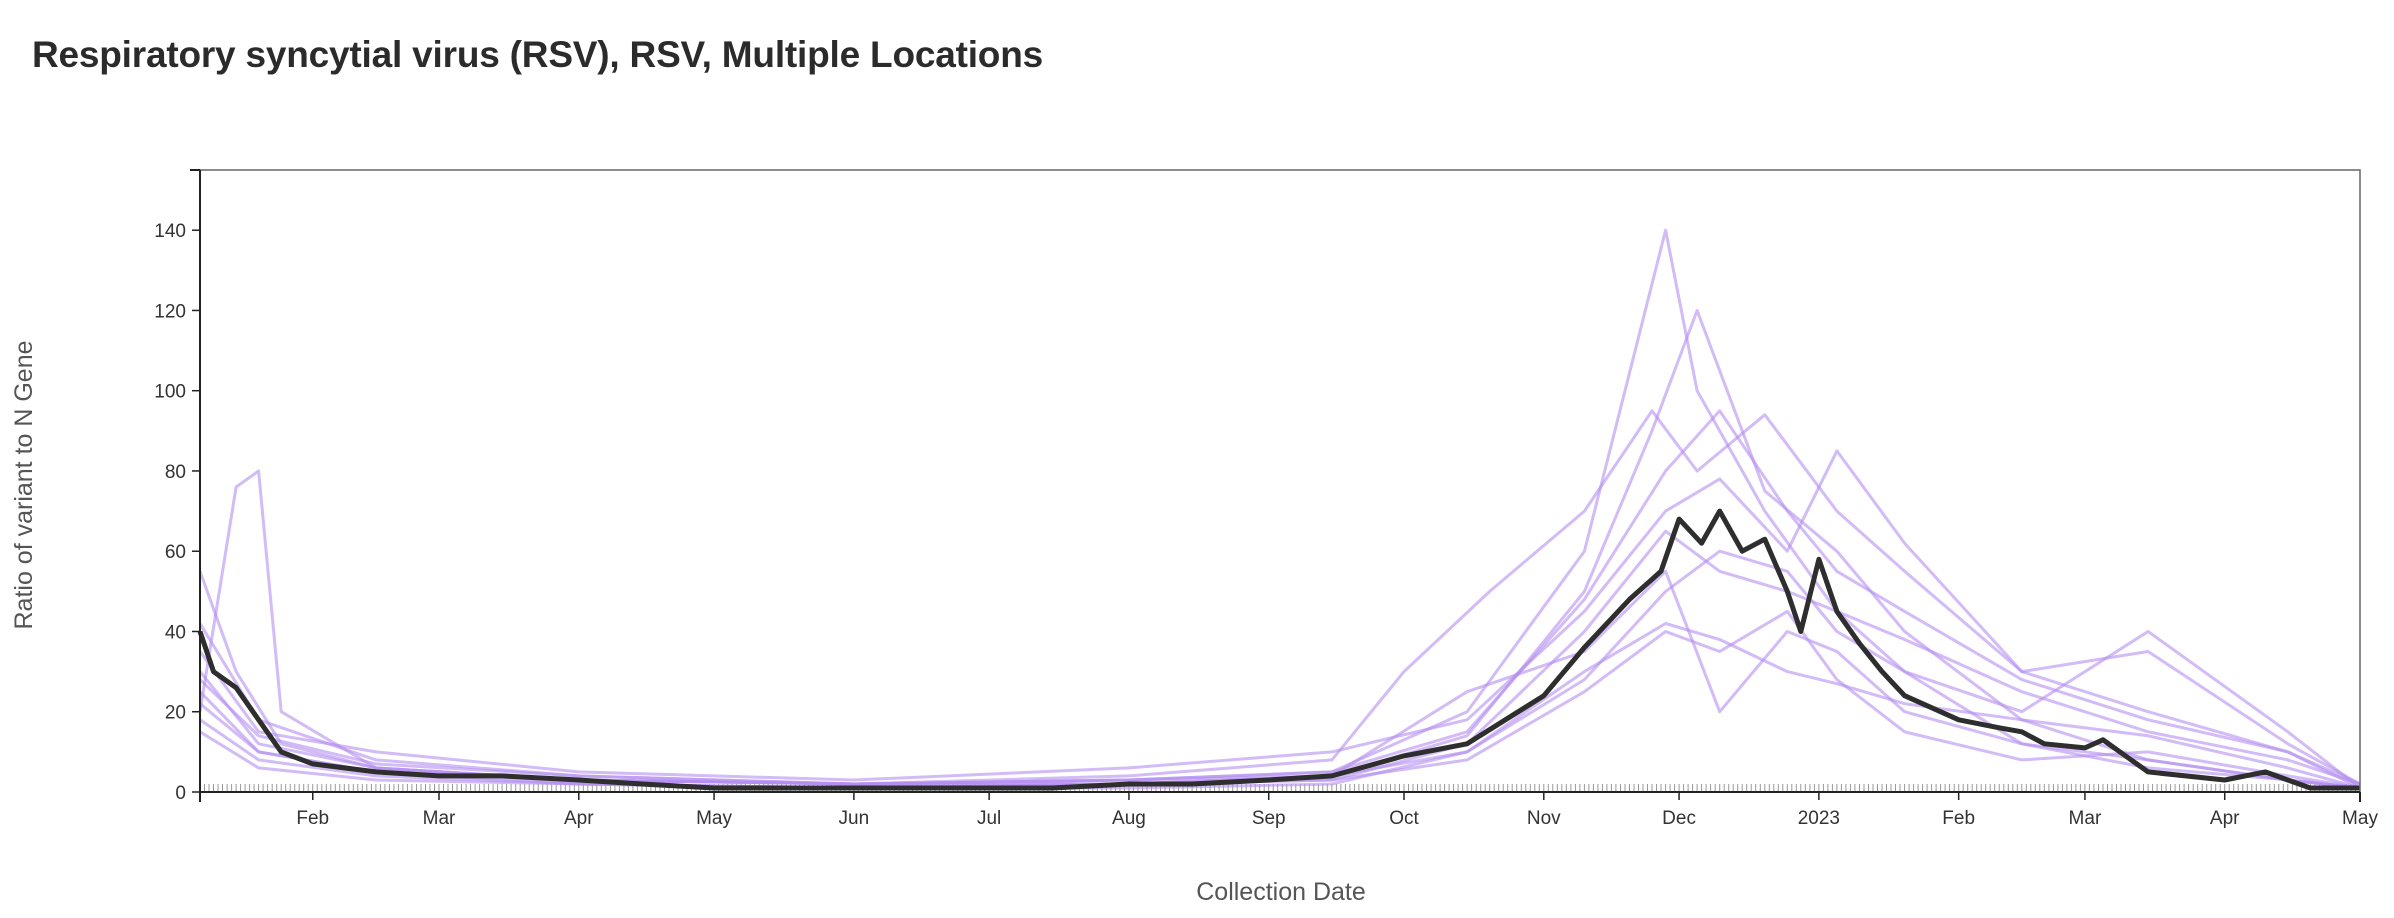 The image size is (2394, 918). Describe the element at coordinates (1404, 818) in the screenshot. I see `x-tick-label: Oct` at that location.